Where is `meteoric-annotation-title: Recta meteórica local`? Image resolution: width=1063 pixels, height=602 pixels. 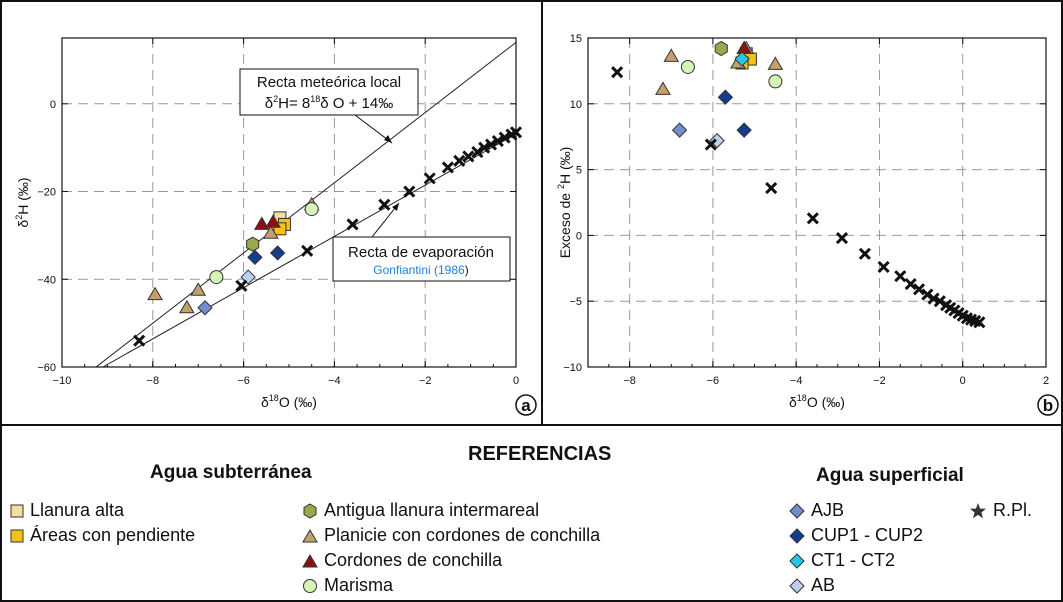
meteoric-annotation-title: Recta meteórica local is located at coordinates (329, 82).